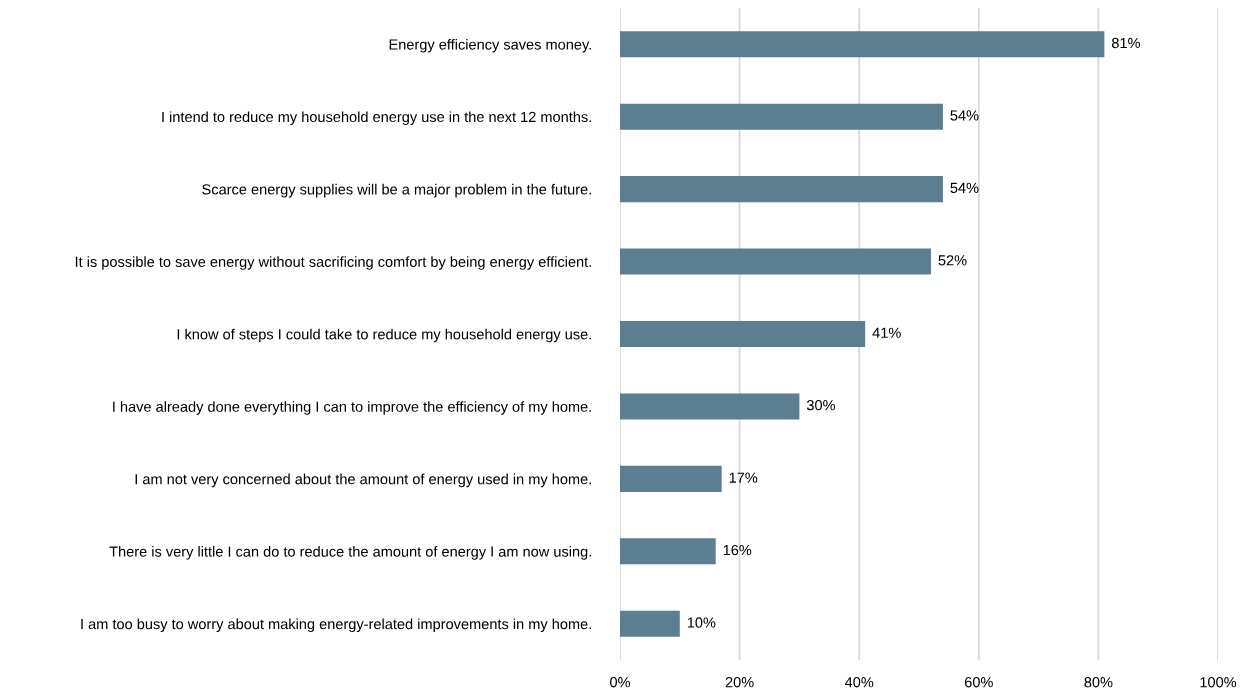  Describe the element at coordinates (737, 550) in the screenshot. I see `data-label: 16%` at that location.